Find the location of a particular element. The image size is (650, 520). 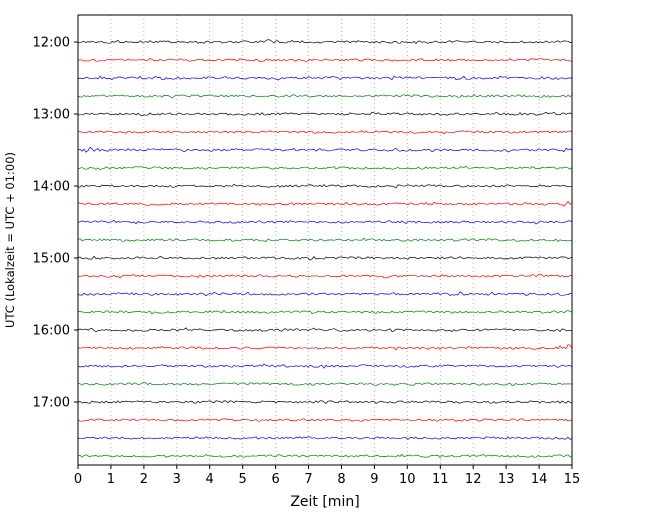

x-tick-label: 0 is located at coordinates (78, 479).